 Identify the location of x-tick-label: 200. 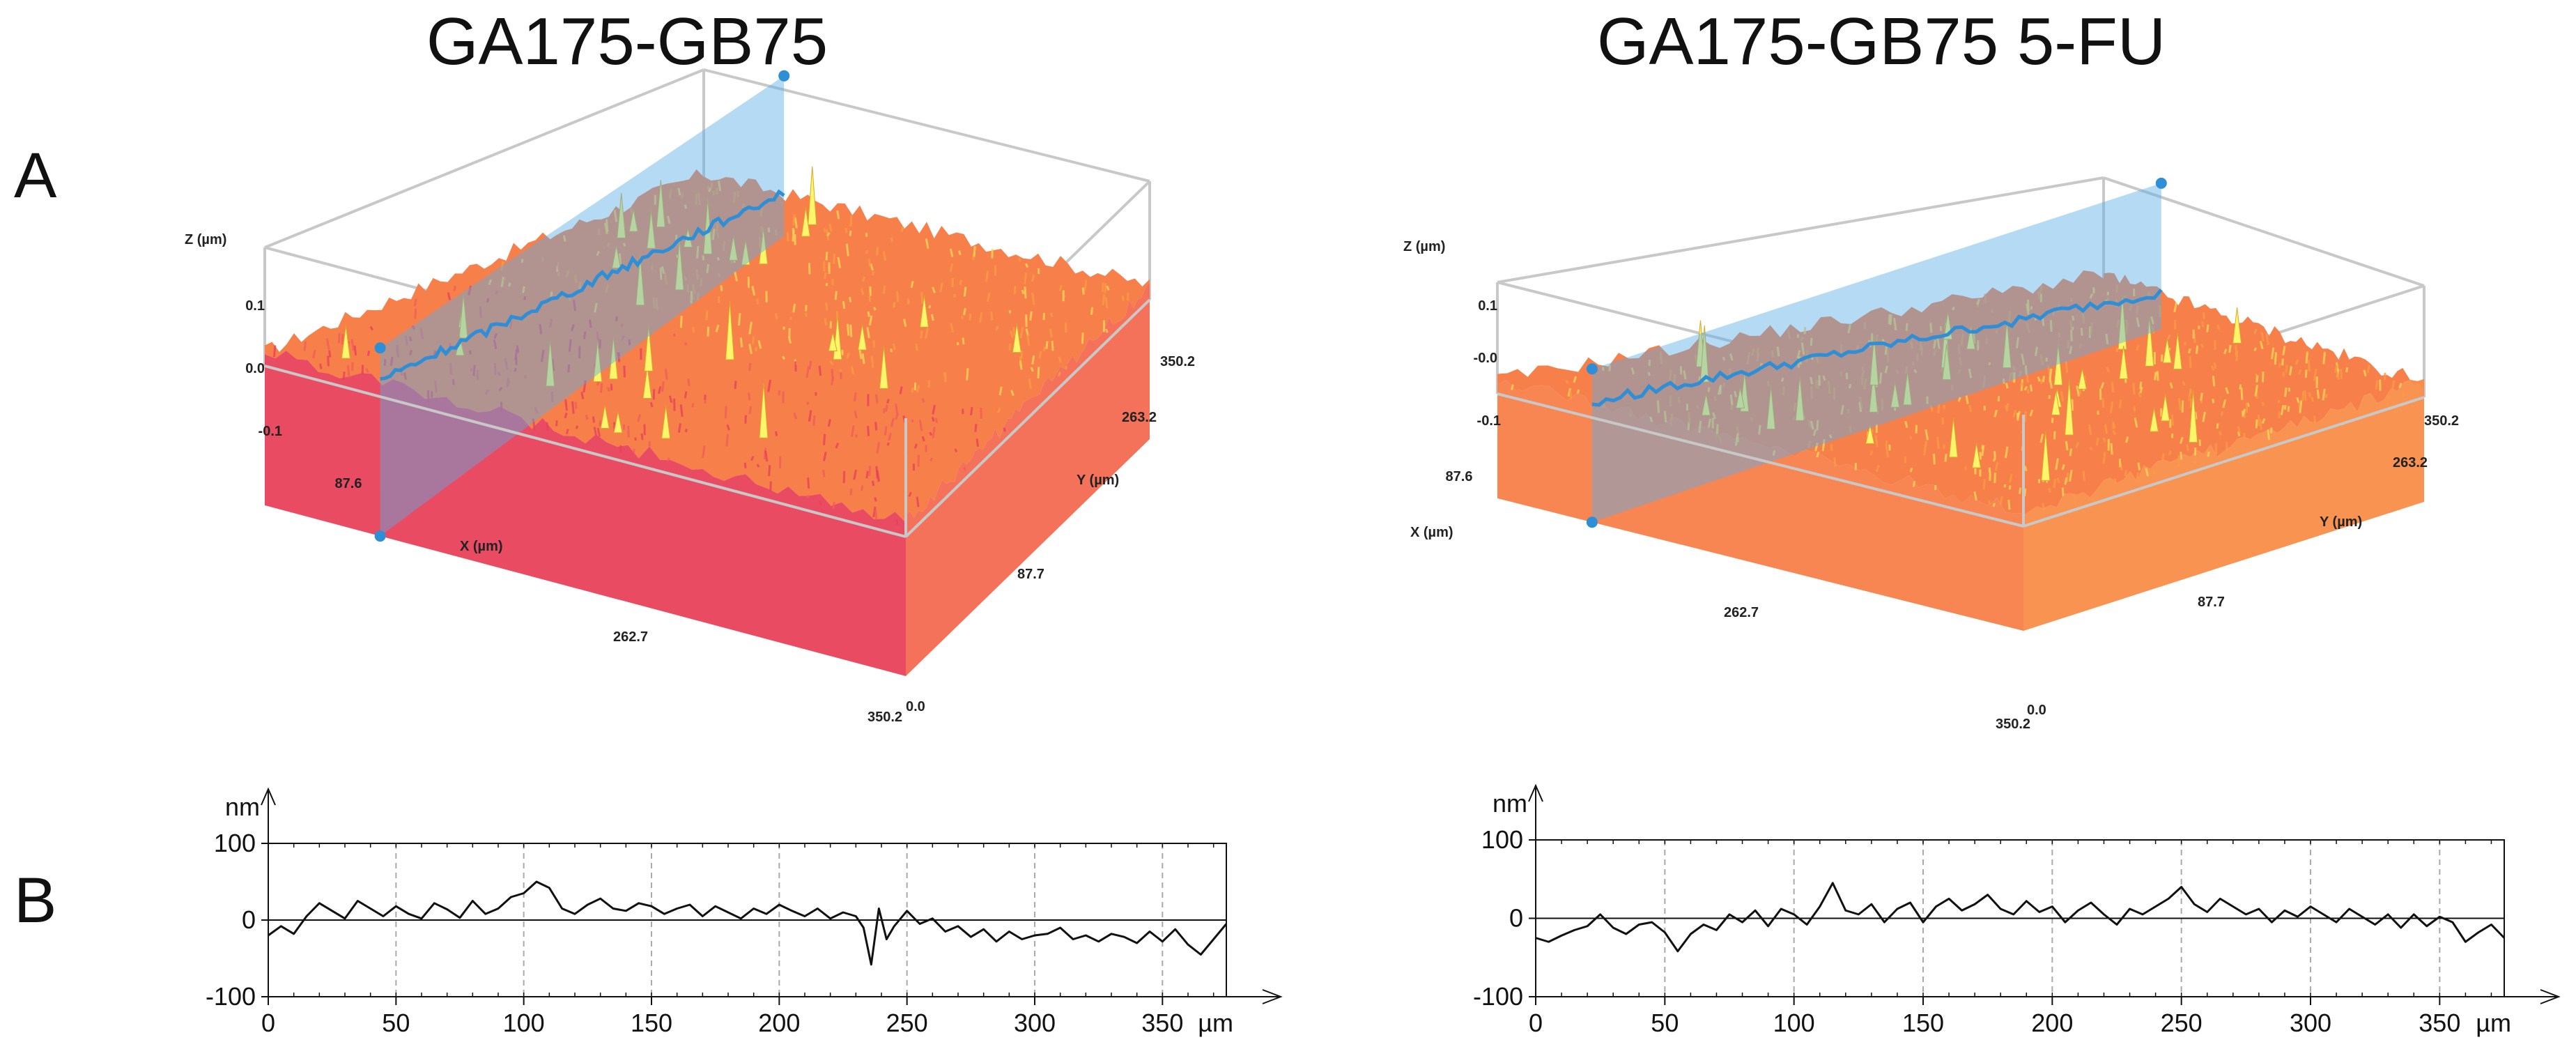
(2052, 1023).